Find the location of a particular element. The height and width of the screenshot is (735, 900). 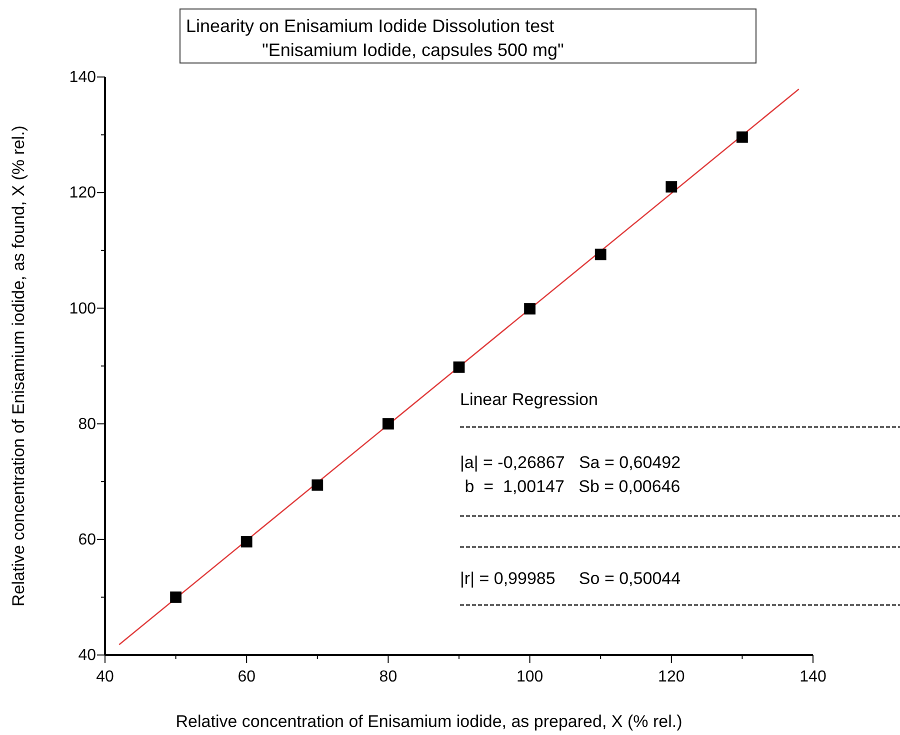

x-tick-label: 60 is located at coordinates (247, 677).